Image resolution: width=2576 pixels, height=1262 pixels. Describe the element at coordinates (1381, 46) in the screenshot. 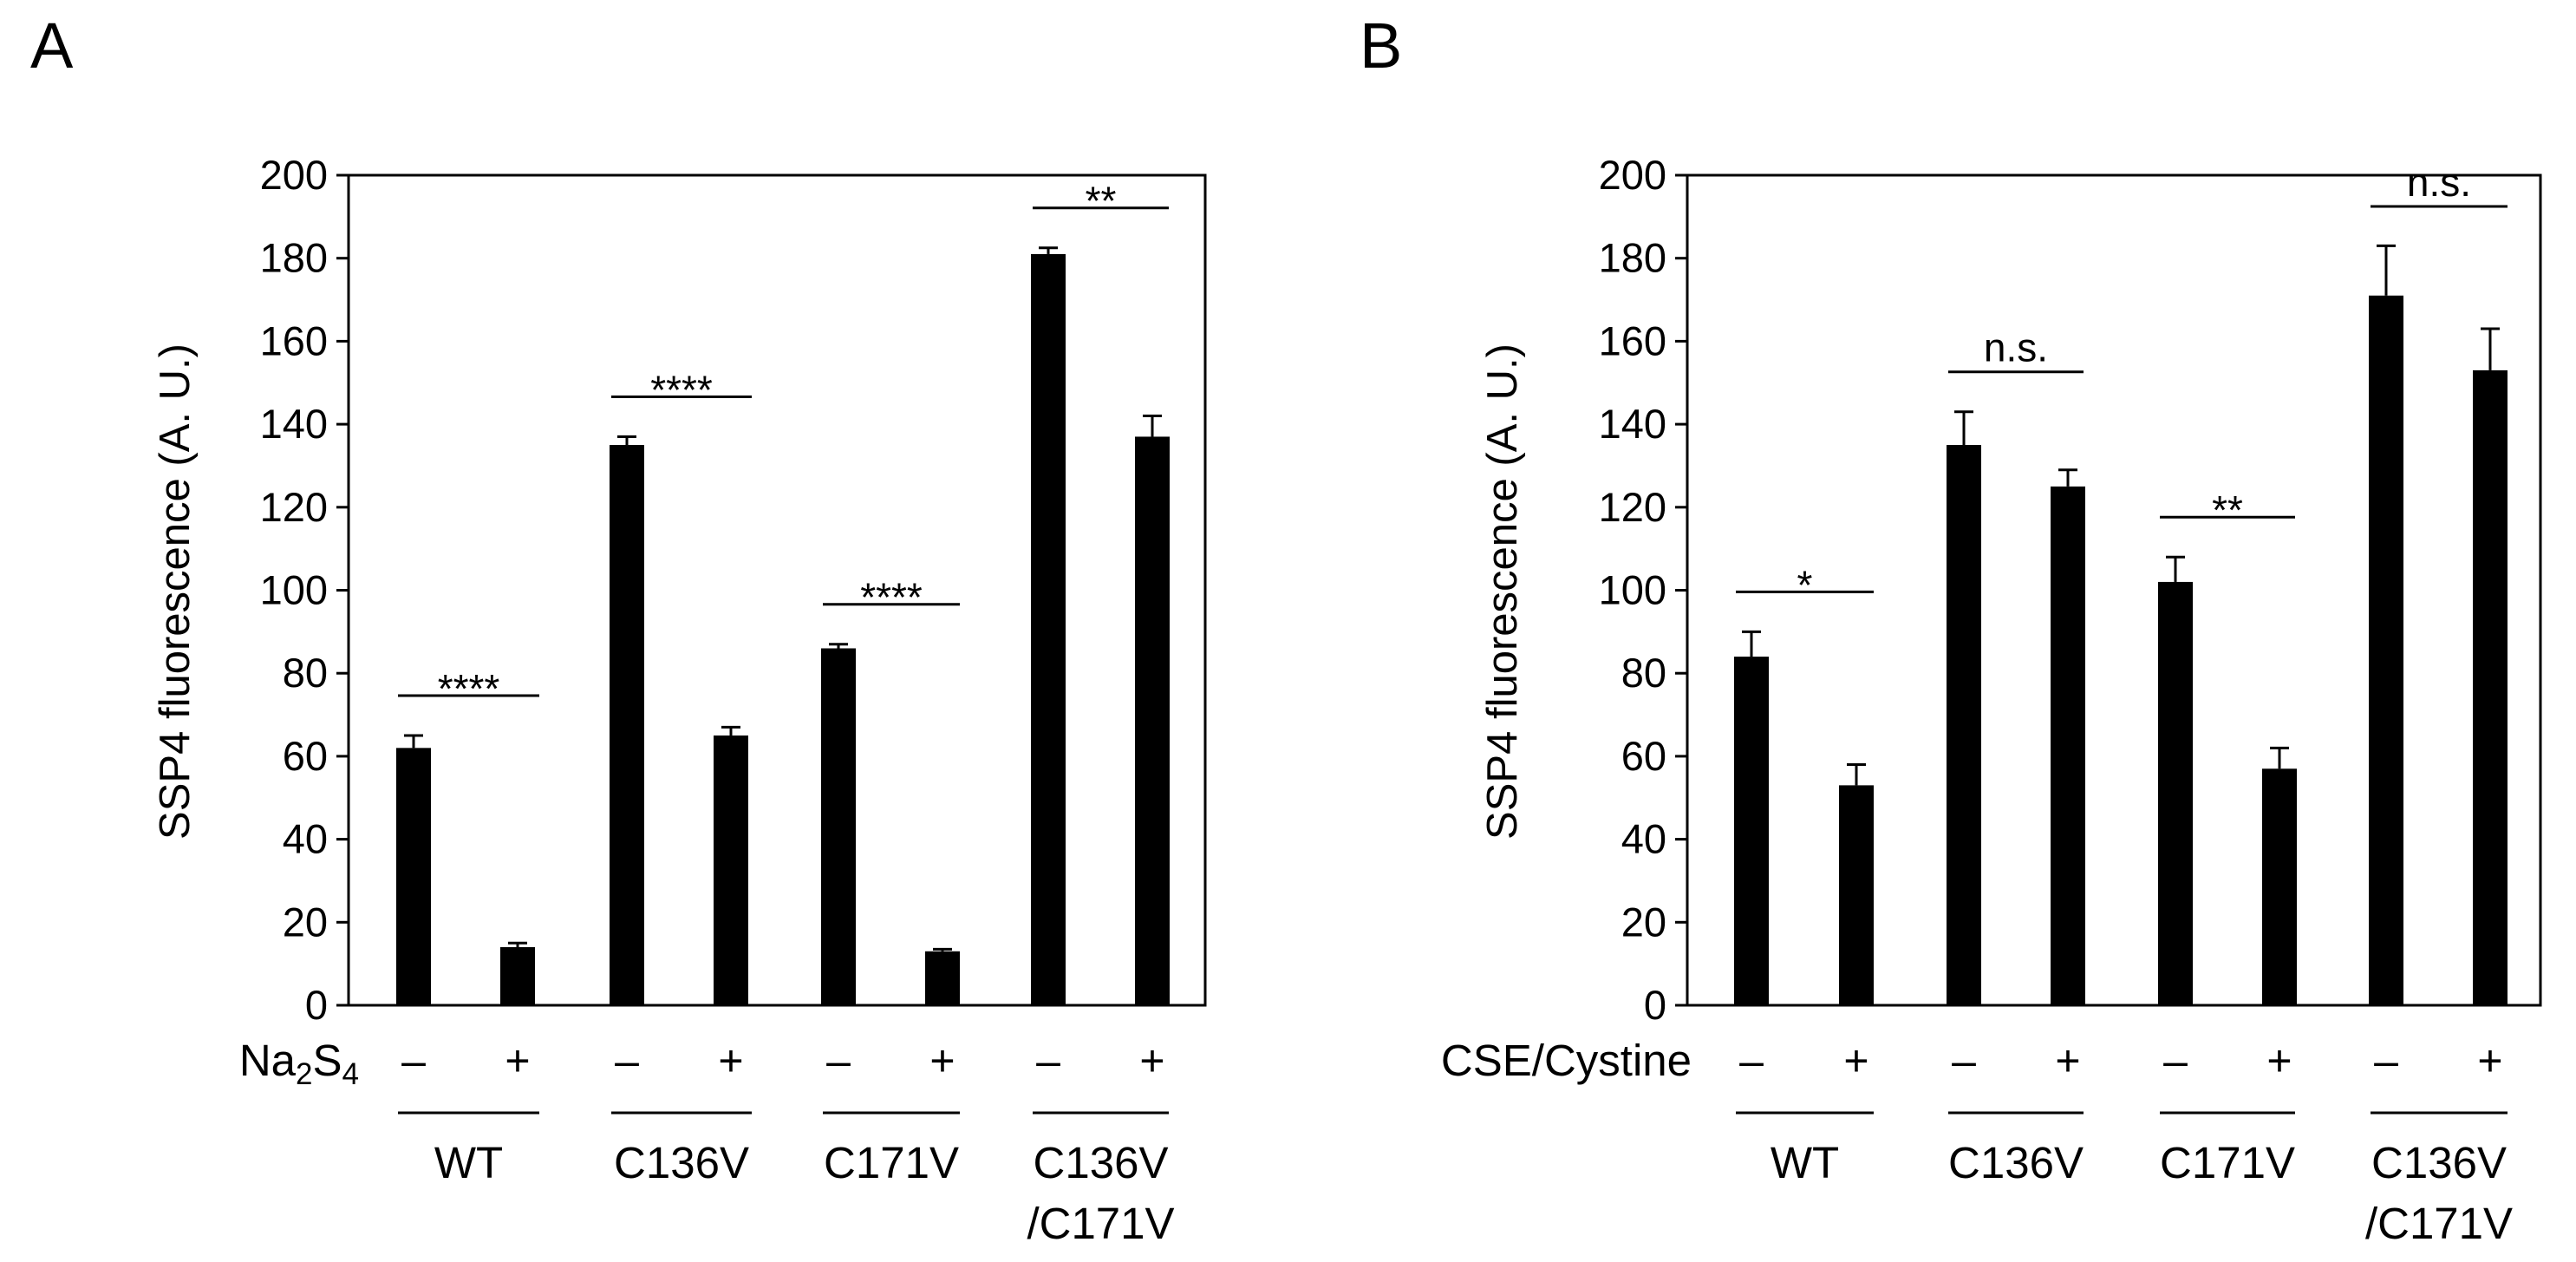

I see `panel-letter-b: B` at that location.